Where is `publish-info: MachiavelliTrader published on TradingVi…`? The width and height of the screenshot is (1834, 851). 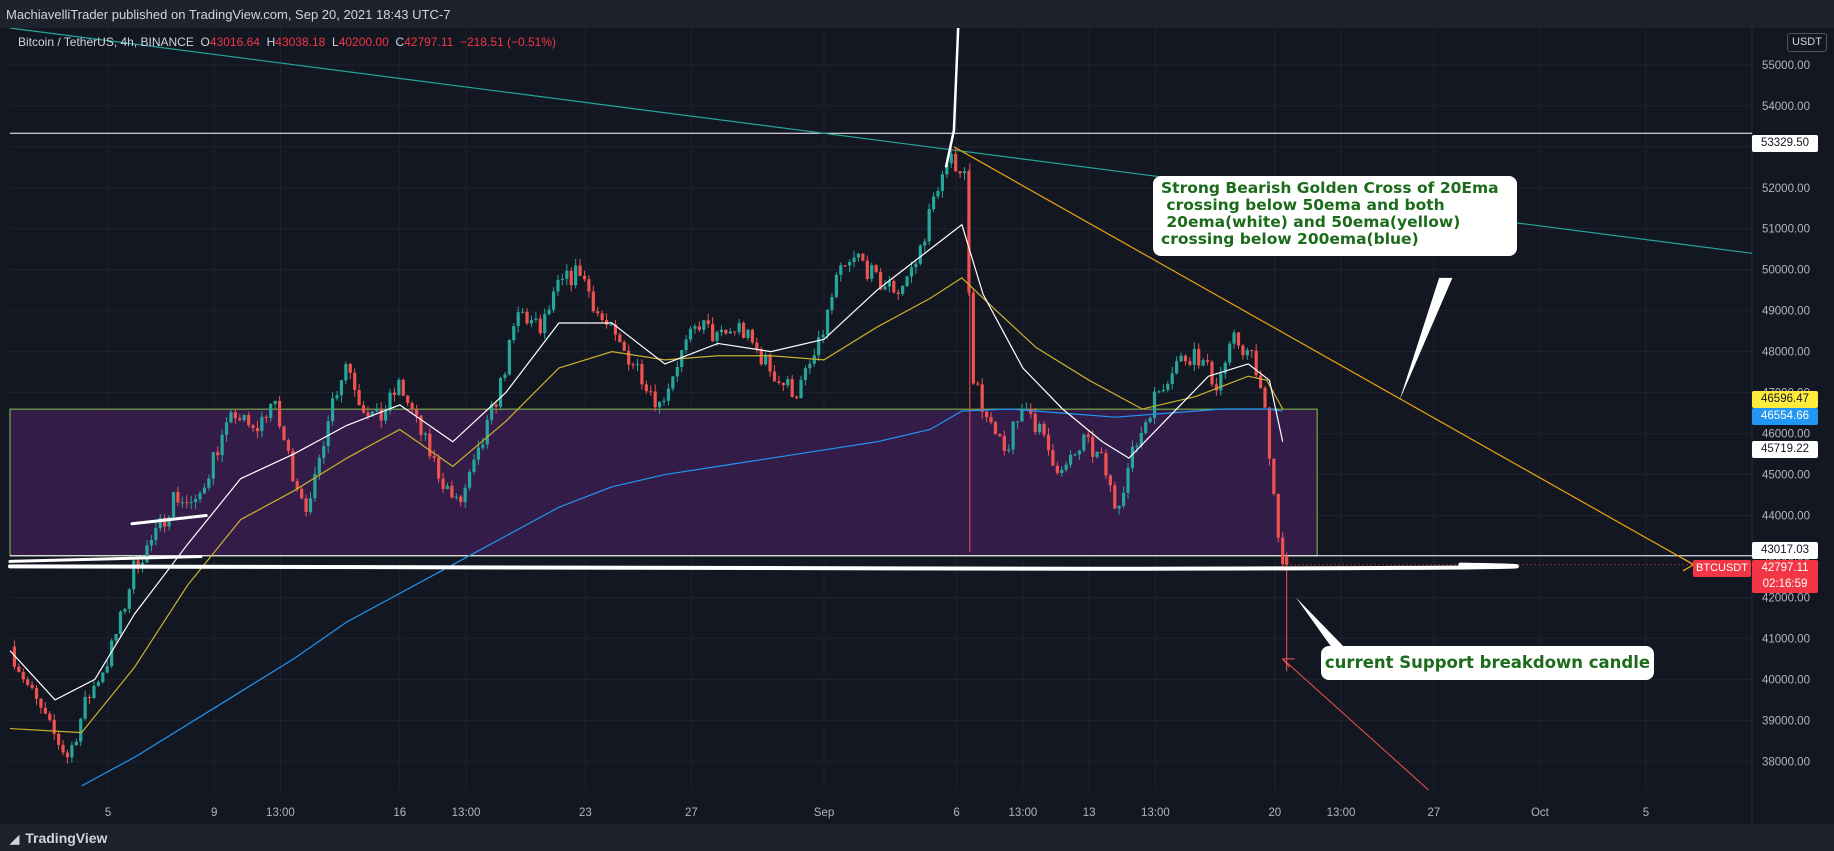
publish-info: MachiavelliTrader published on TradingVi… is located at coordinates (228, 14).